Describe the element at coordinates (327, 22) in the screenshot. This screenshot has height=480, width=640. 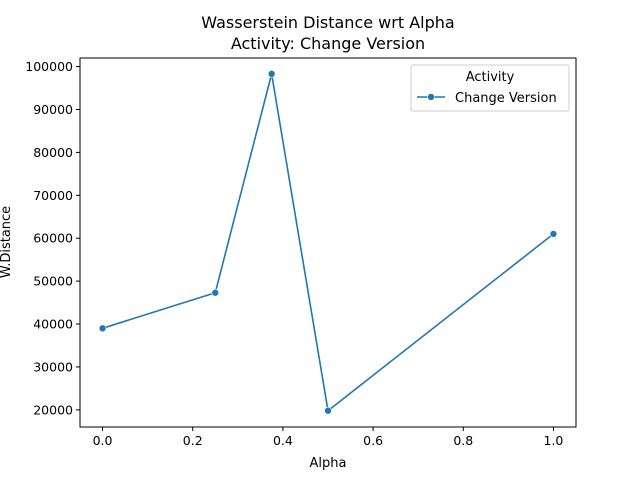
I see `chart-title: Wasserstein Distance wrt Alpha` at that location.